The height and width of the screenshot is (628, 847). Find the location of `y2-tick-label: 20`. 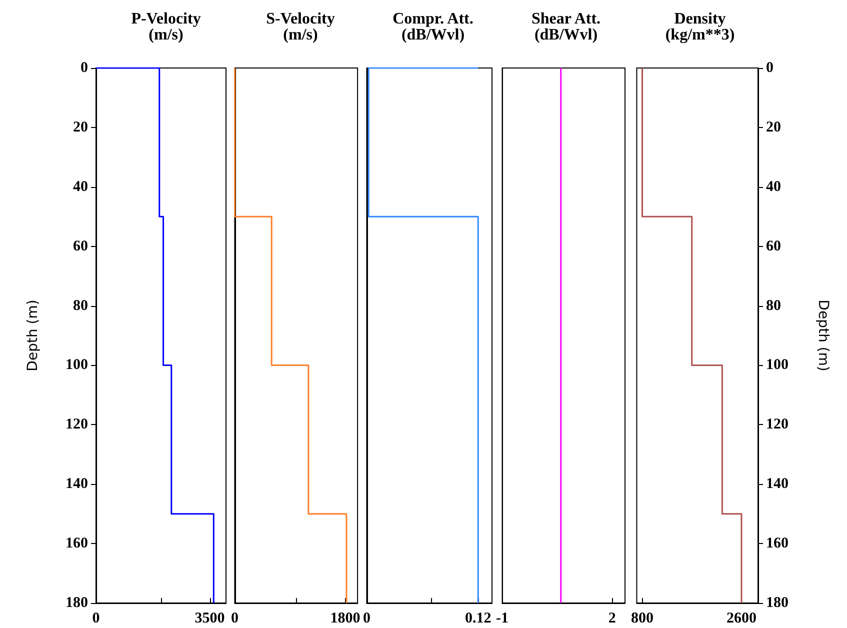

y2-tick-label: 20 is located at coordinates (773, 127).